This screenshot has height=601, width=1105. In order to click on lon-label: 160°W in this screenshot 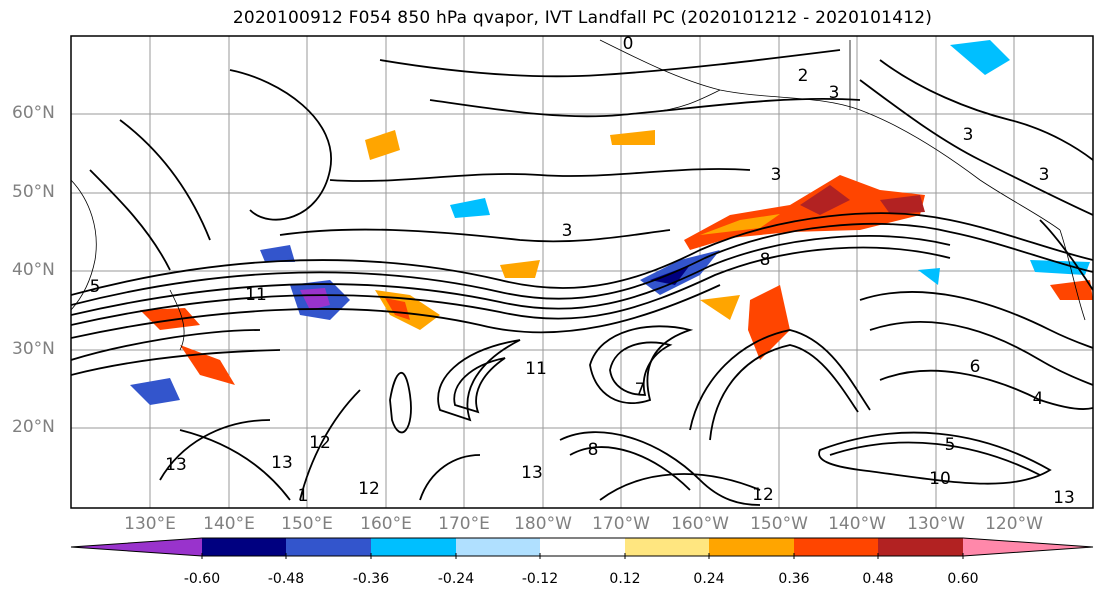, I will do `click(700, 524)`.